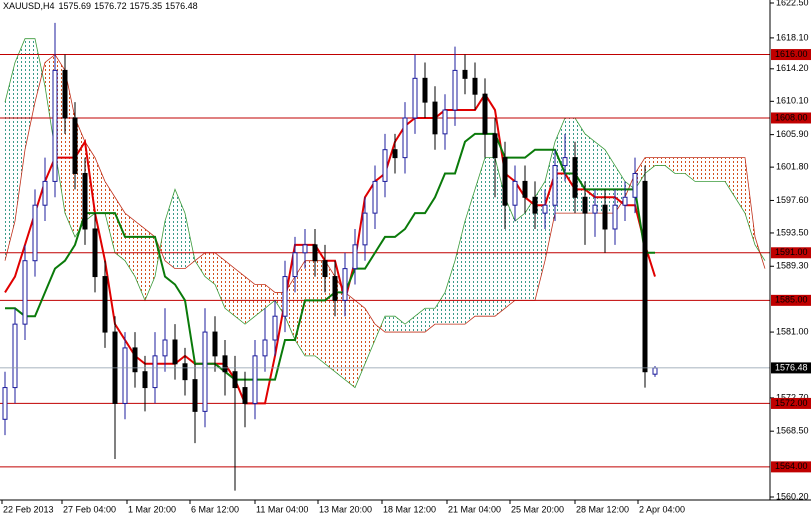  I want to click on level-label: 1564.00, so click(791, 466).